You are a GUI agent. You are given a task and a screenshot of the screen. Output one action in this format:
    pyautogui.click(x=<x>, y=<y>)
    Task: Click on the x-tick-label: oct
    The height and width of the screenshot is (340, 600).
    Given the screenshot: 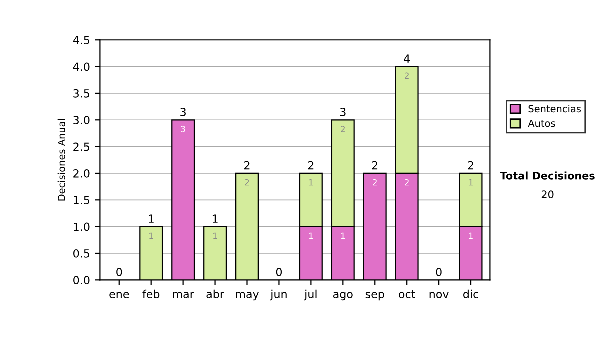 What is the action you would take?
    pyautogui.click(x=407, y=294)
    